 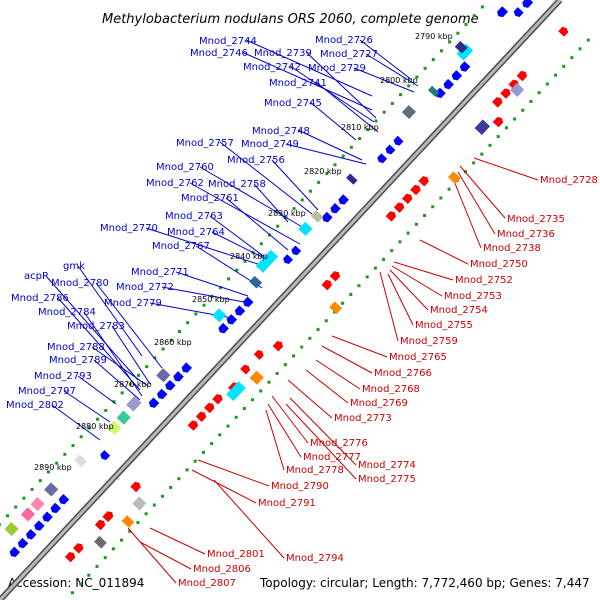 I want to click on gene-label: Mnod_2772, so click(x=145, y=287).